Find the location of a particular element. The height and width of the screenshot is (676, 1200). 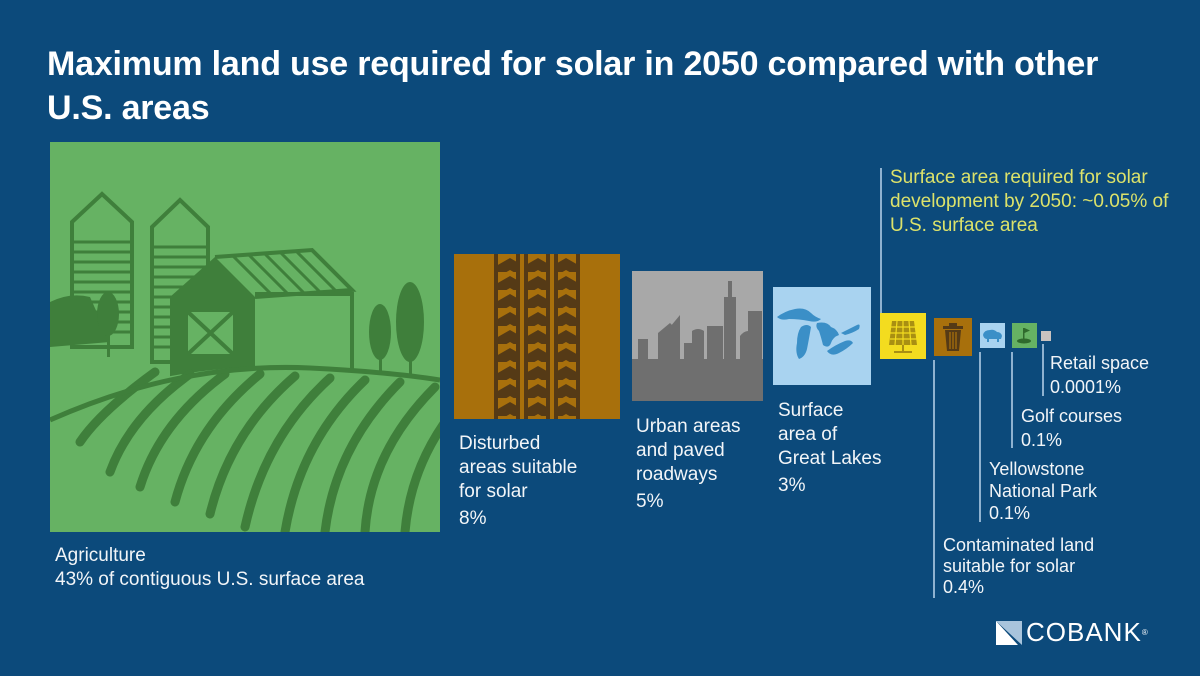

yellowstone-label: Yellowstone National Park 0.1% is located at coordinates (1043, 491).